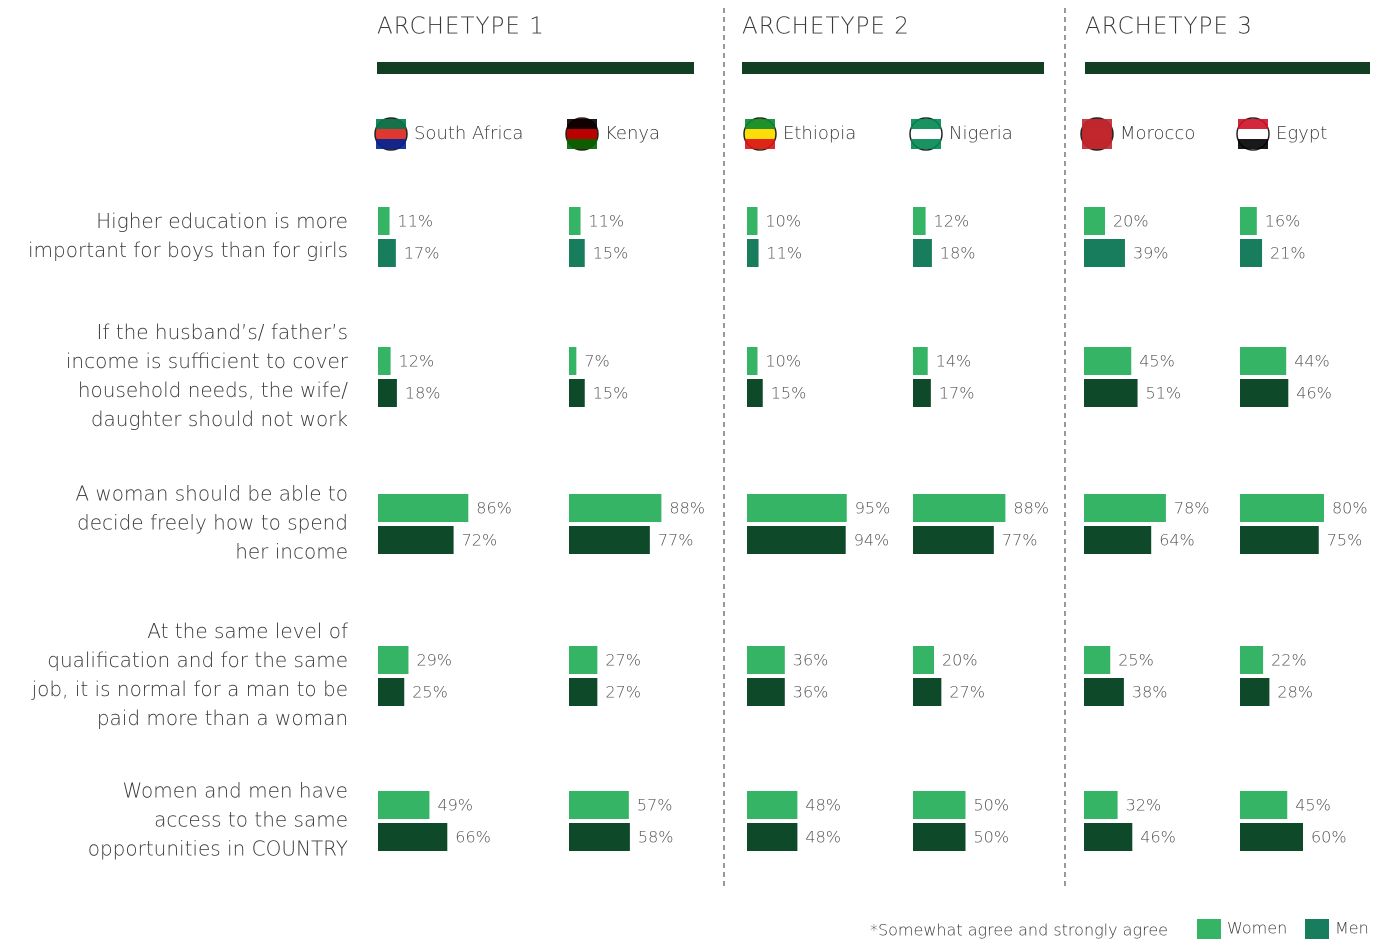 Image resolution: width=1391 pixels, height=943 pixels. Describe the element at coordinates (1314, 393) in the screenshot. I see `value-label: 46%` at that location.